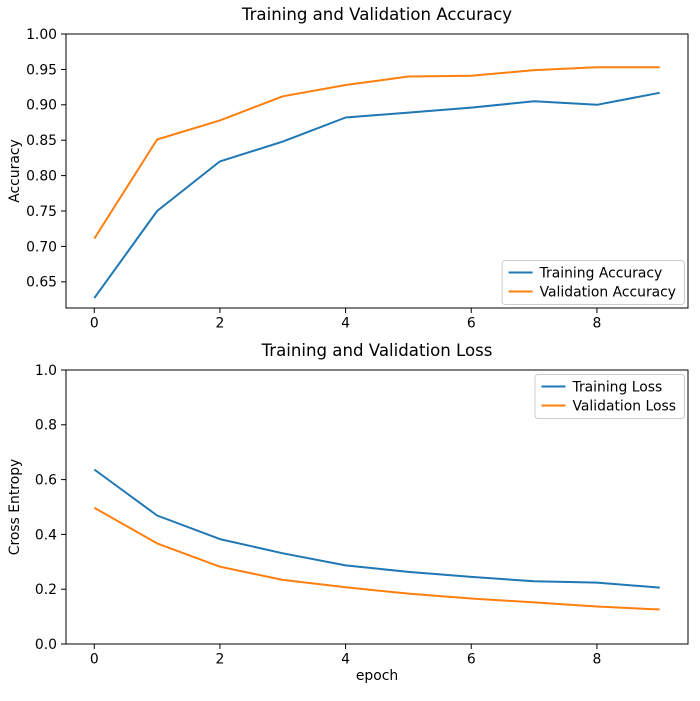  What do you see at coordinates (41, 106) in the screenshot?
I see `y-tick-label: 0.90` at bounding box center [41, 106].